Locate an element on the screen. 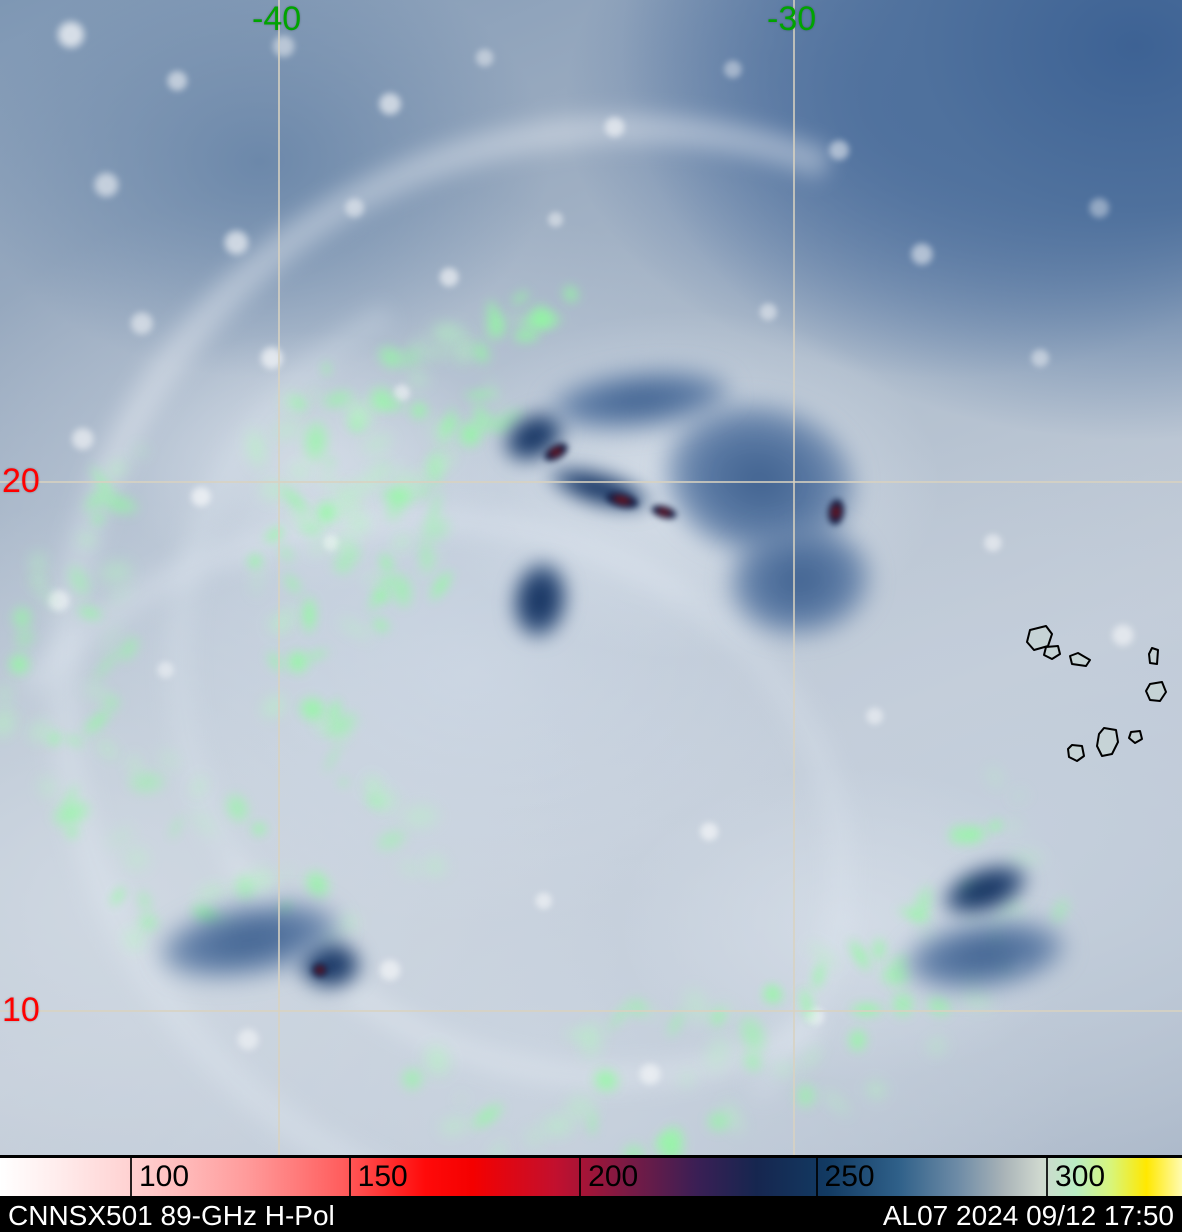 The width and height of the screenshot is (1182, 1232). island-sao-nicolau is located at coordinates (1080, 659).